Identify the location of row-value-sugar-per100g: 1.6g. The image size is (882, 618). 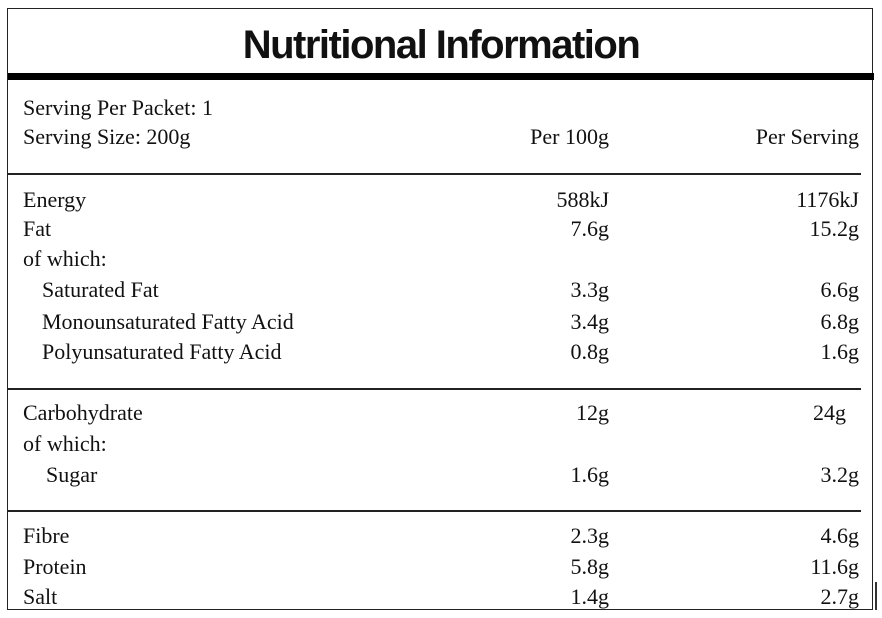
(590, 474).